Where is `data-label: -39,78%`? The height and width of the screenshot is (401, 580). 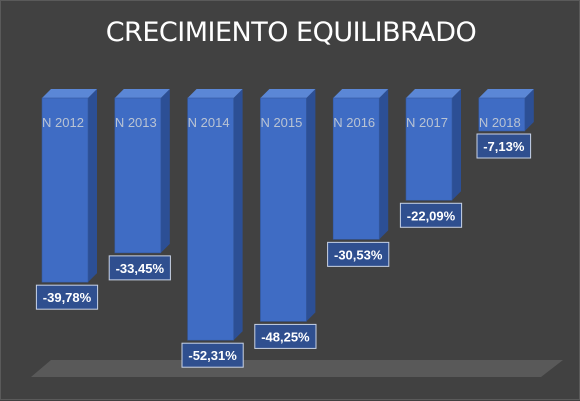 data-label: -39,78% is located at coordinates (67, 297).